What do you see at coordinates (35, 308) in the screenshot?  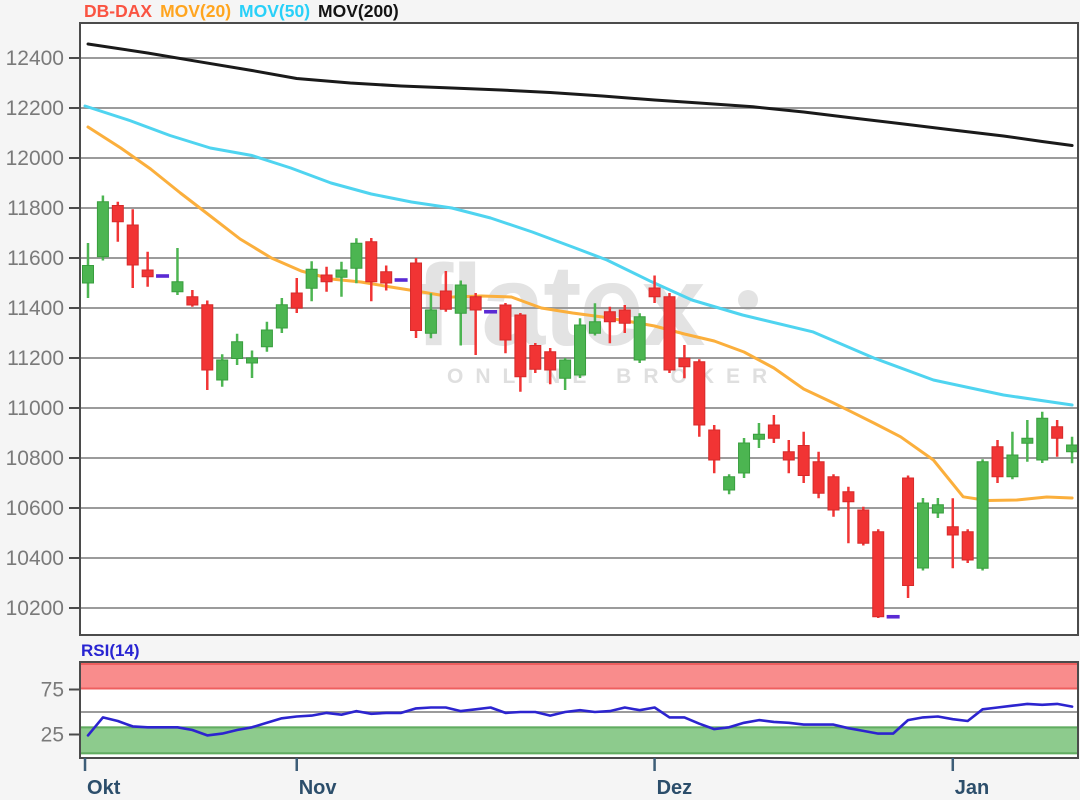 I see `y-axis-label: 11400` at bounding box center [35, 308].